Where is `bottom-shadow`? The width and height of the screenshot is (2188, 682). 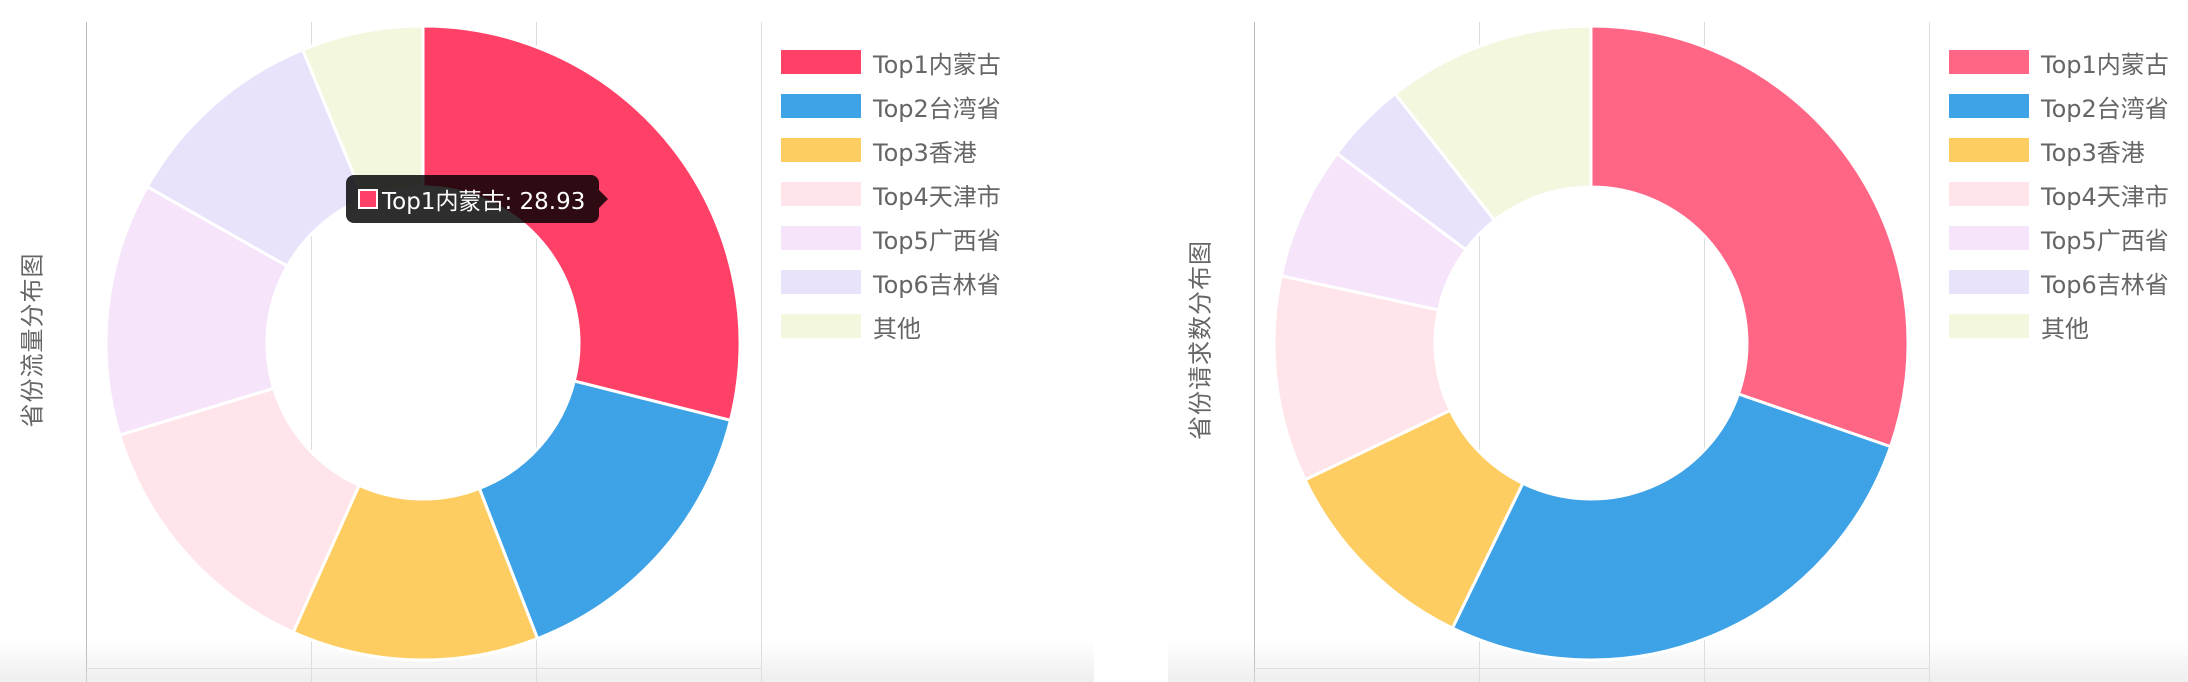
bottom-shadow is located at coordinates (547, 661).